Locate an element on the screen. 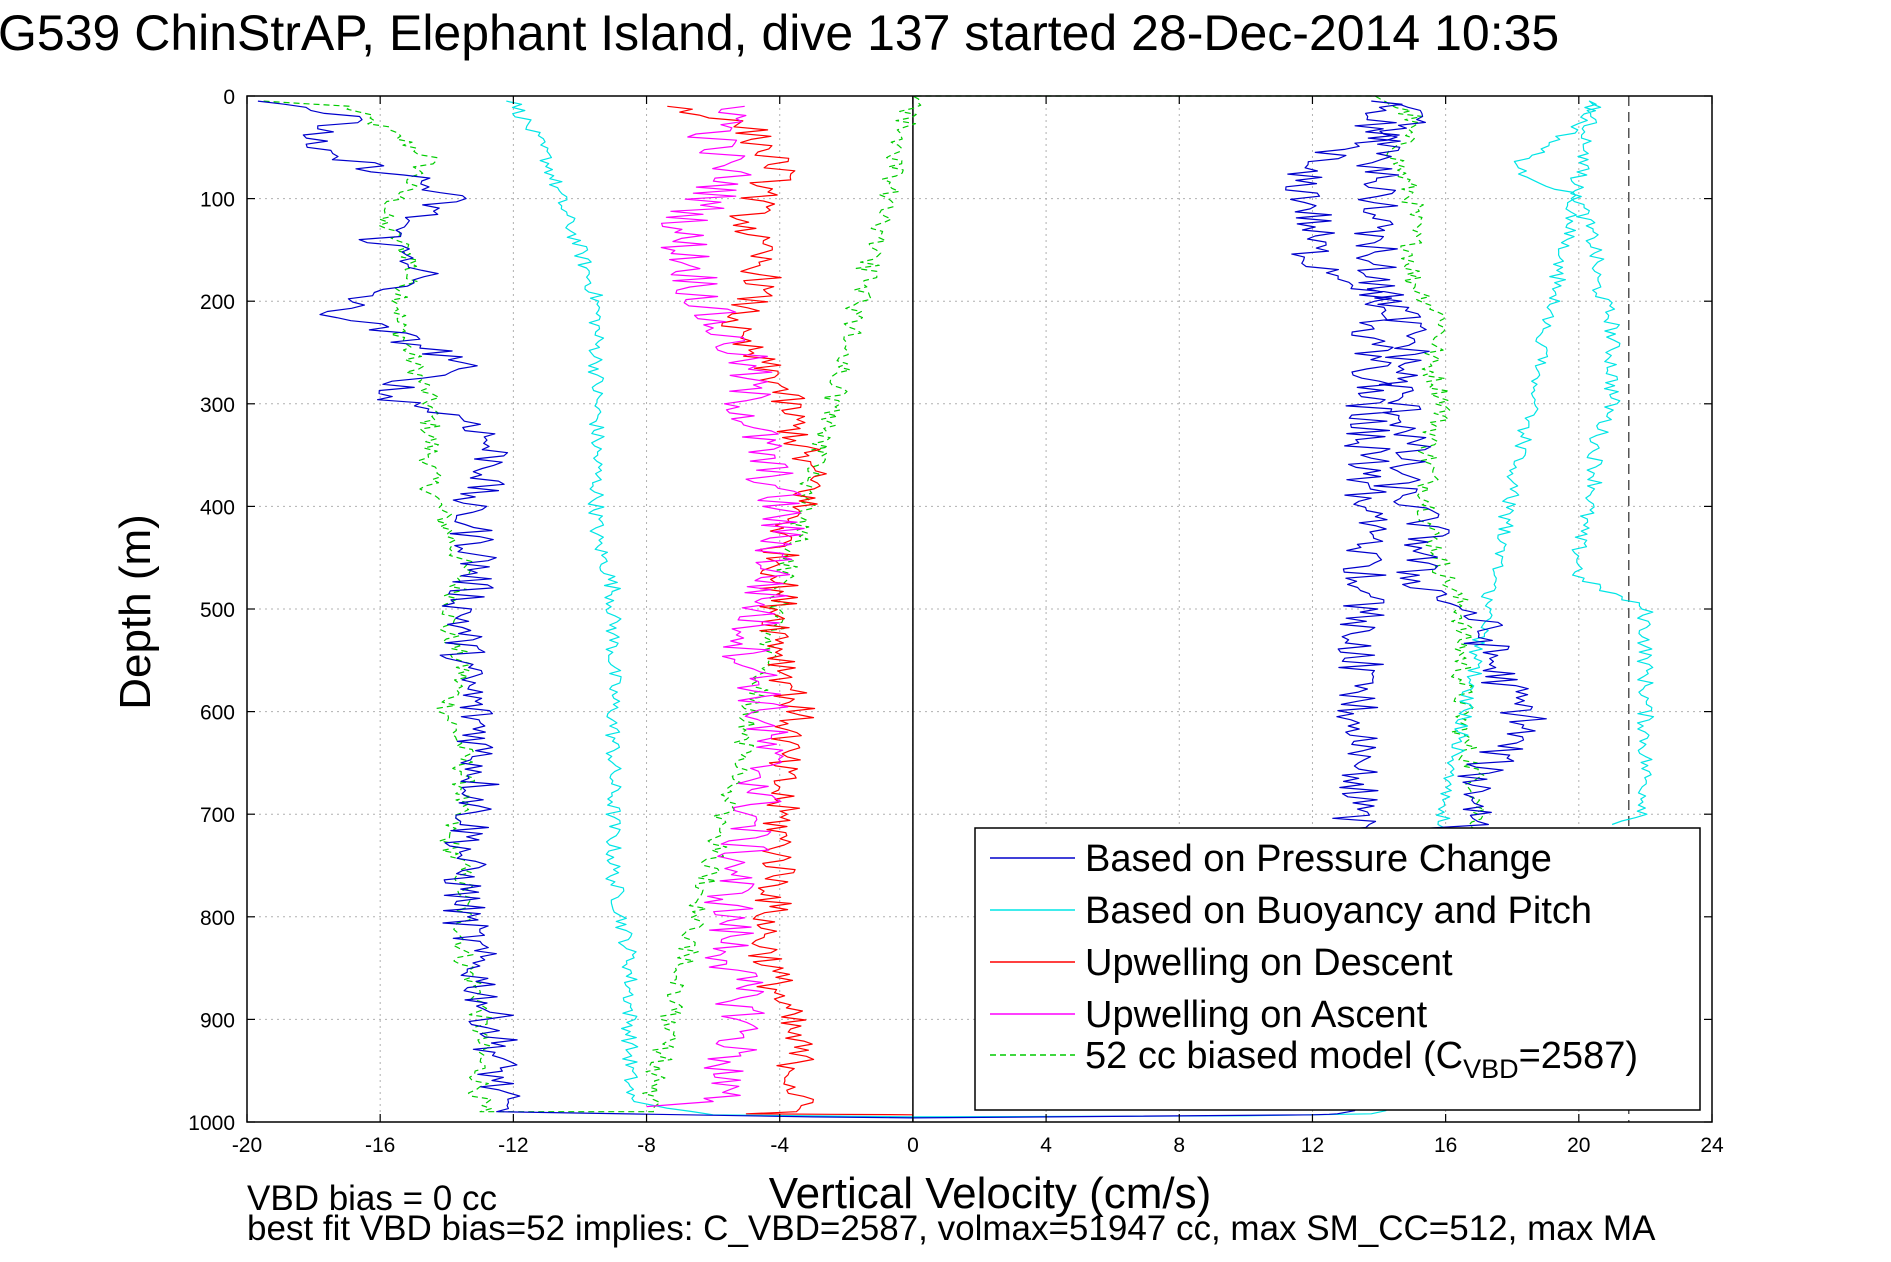  x-tick-label: 0 is located at coordinates (913, 1145).